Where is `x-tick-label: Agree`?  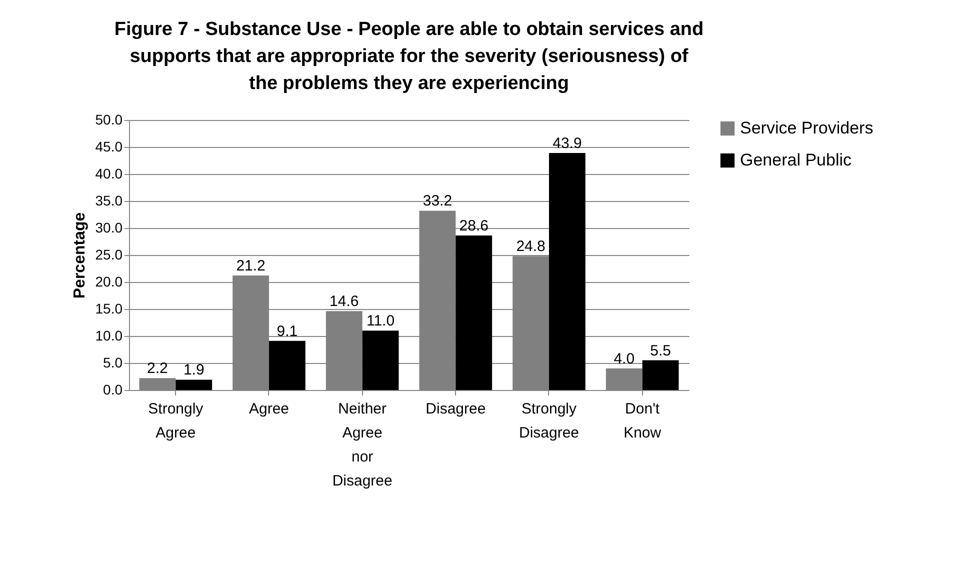
x-tick-label: Agree is located at coordinates (269, 409).